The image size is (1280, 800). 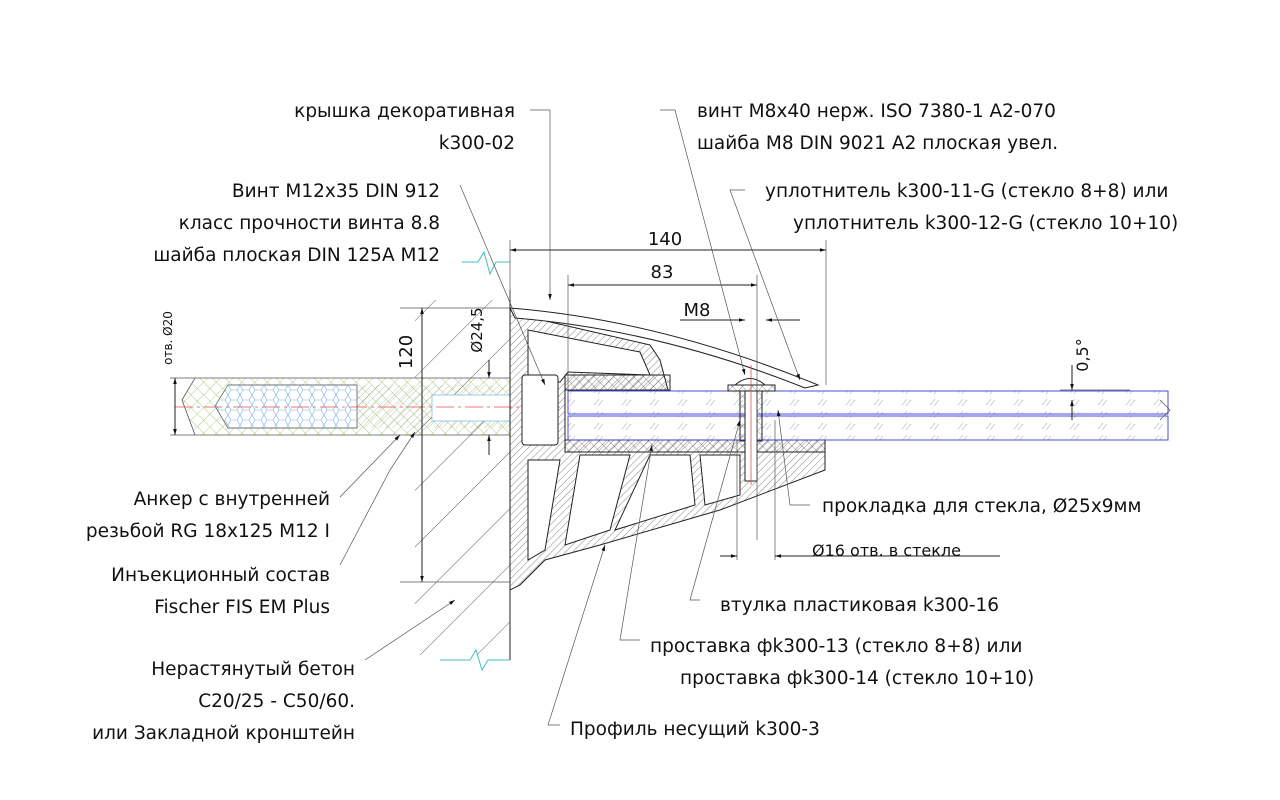 What do you see at coordinates (296, 255) in the screenshot?
I see `label-bolt-3: шайба плоская DIN 125A M12` at bounding box center [296, 255].